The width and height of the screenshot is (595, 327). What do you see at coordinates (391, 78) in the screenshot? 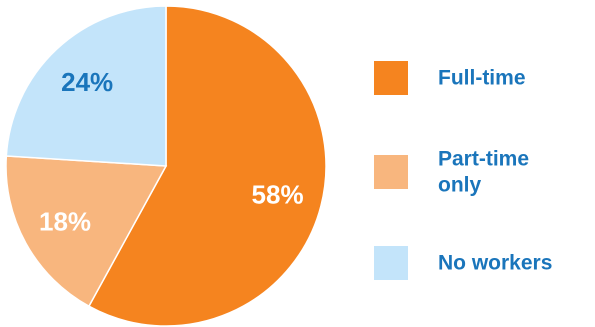
I see `legend-swatch-full-time` at bounding box center [391, 78].